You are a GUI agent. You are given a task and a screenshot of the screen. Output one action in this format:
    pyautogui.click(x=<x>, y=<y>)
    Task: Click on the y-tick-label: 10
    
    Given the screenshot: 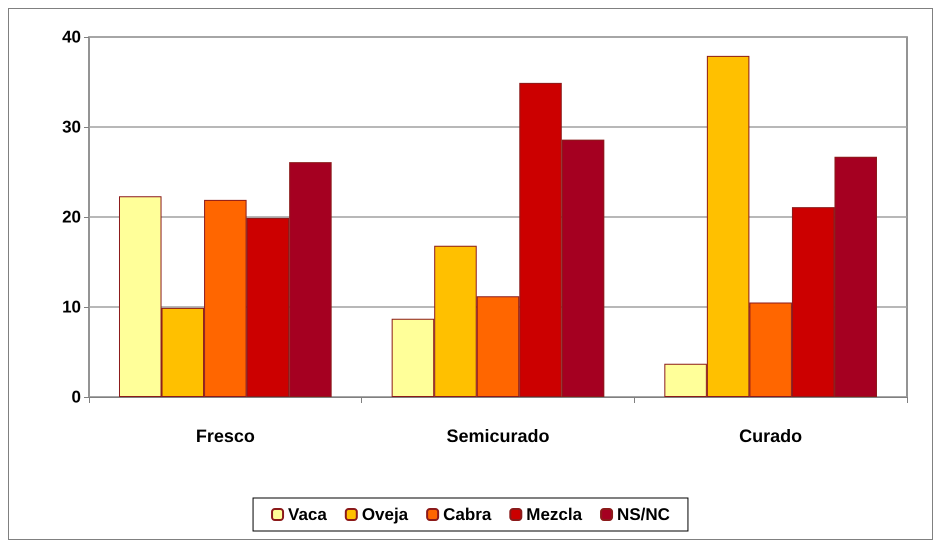 What is the action you would take?
    pyautogui.click(x=71, y=307)
    